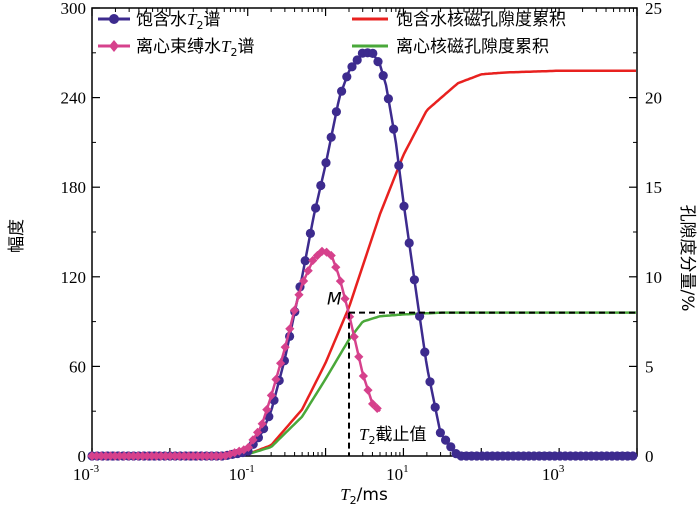 The height and width of the screenshot is (507, 700). Describe the element at coordinates (392, 436) in the screenshot. I see `t2-cutoff-label: T2截止值` at that location.